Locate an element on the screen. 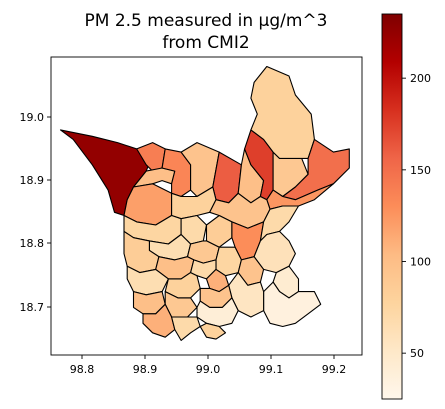  x-tick-label: 98.8 is located at coordinates (82, 369).